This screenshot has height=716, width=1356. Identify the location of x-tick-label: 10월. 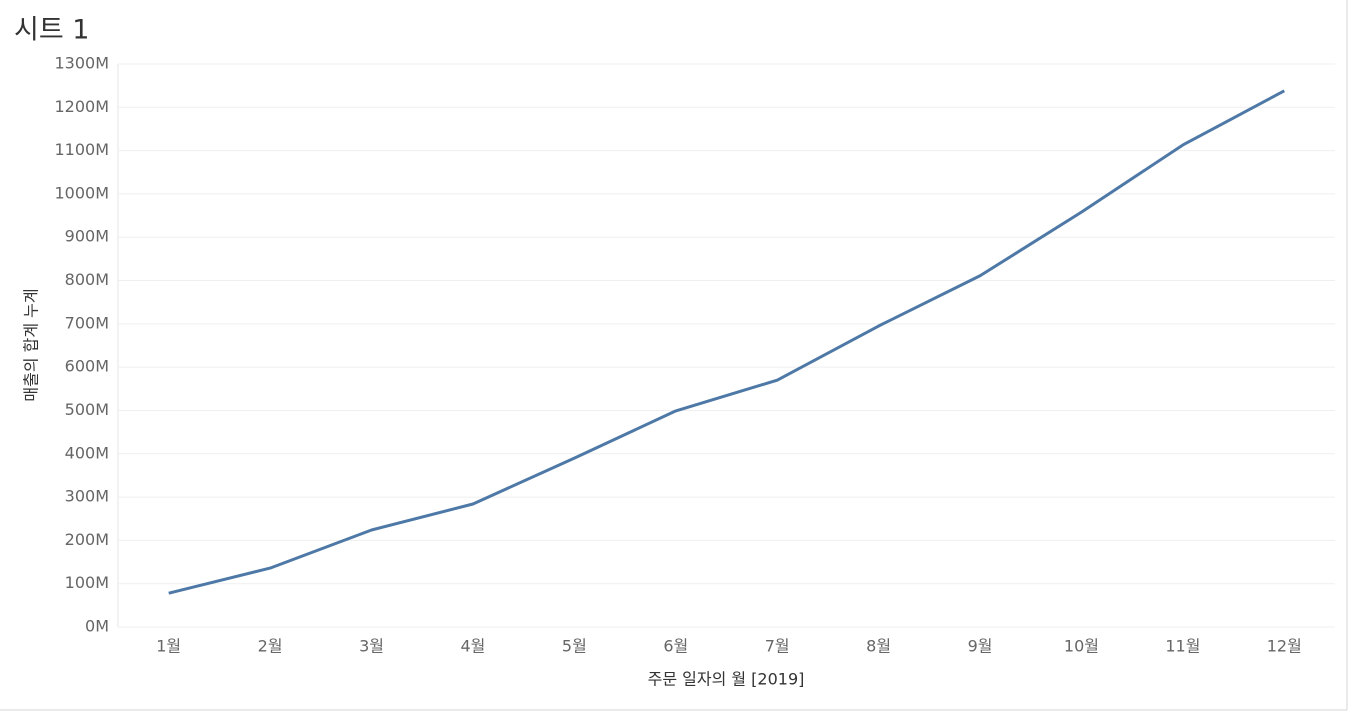
(1081, 646).